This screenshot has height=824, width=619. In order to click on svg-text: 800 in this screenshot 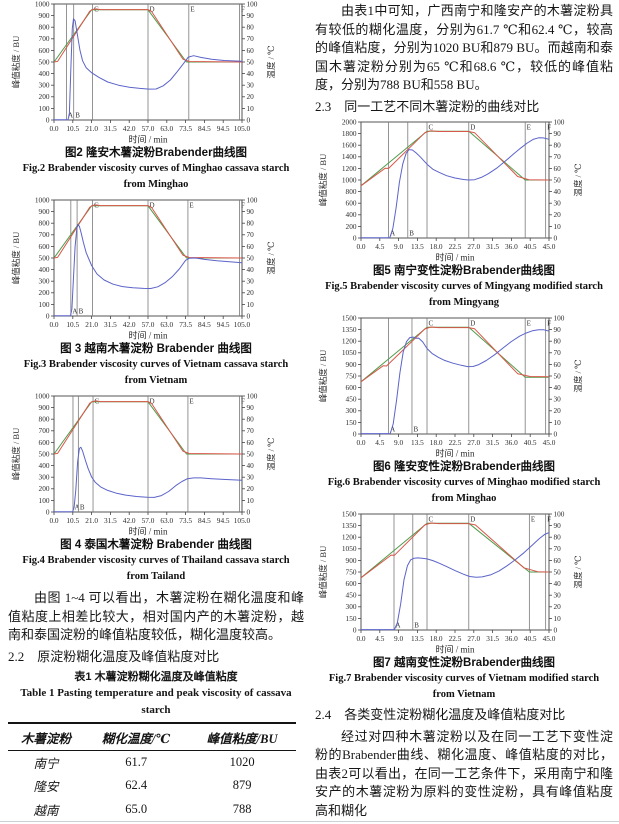, I will do `click(44, 223)`.